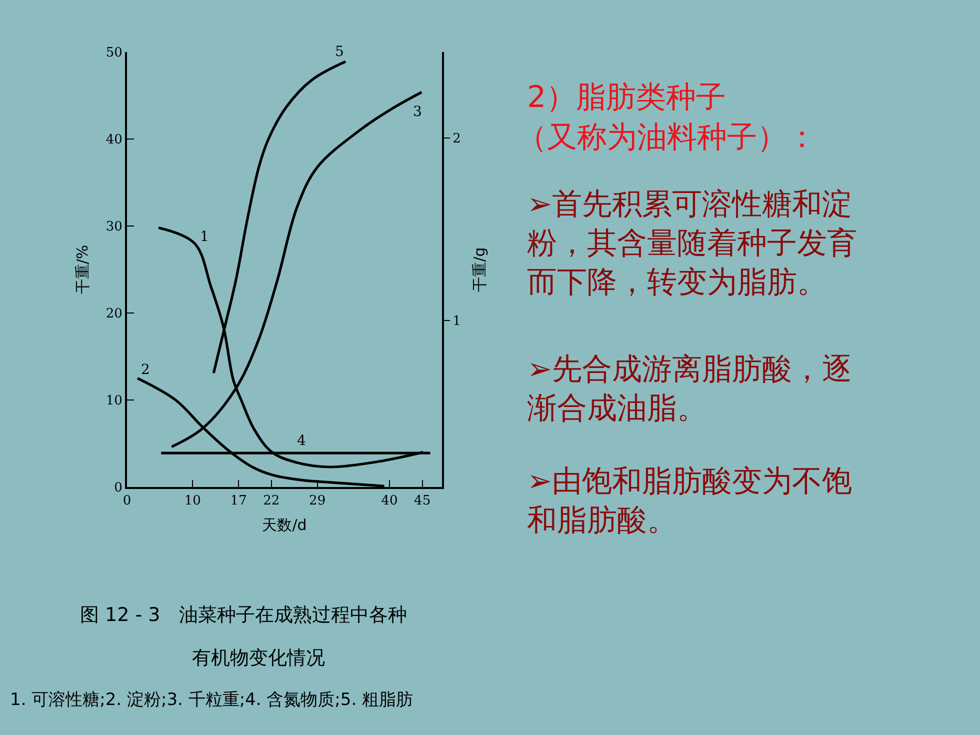 The image size is (980, 735). What do you see at coordinates (284, 525) in the screenshot?
I see `x-axis-title: 天数/d` at bounding box center [284, 525].